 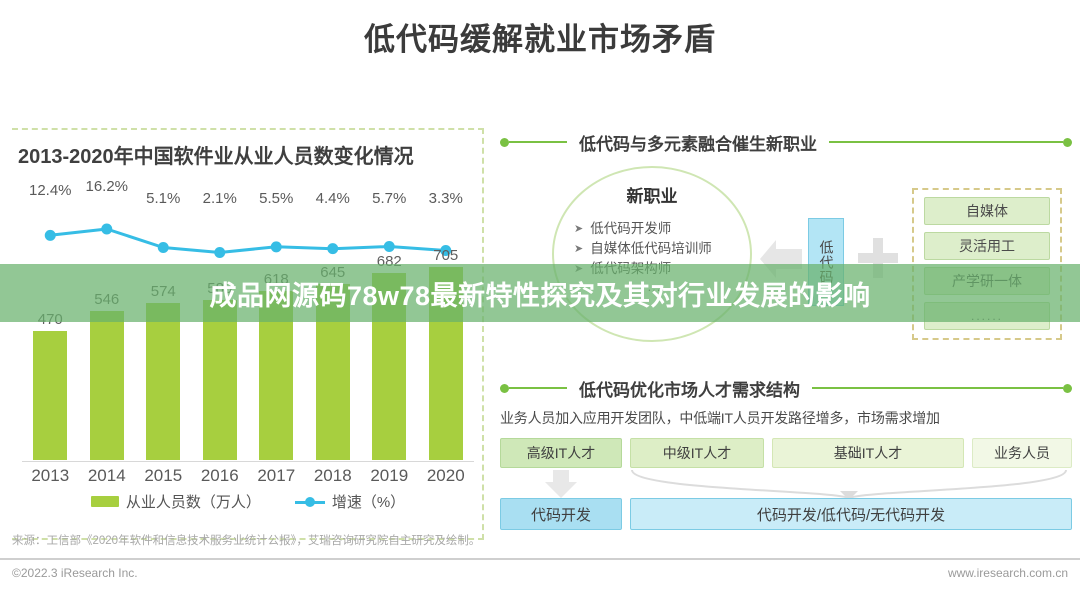 I want to click on talent-tier: 中级IT人才, so click(x=697, y=453).